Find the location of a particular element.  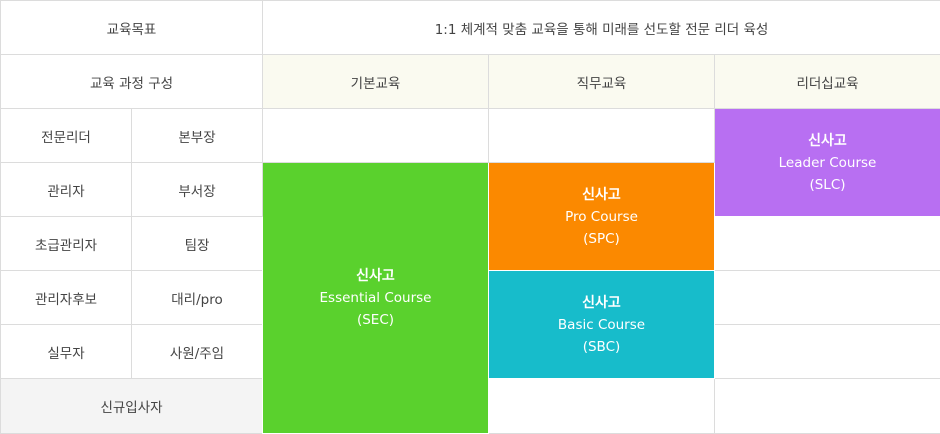

course-spc: 신사고 Pro Course (SPC) is located at coordinates (602, 217).